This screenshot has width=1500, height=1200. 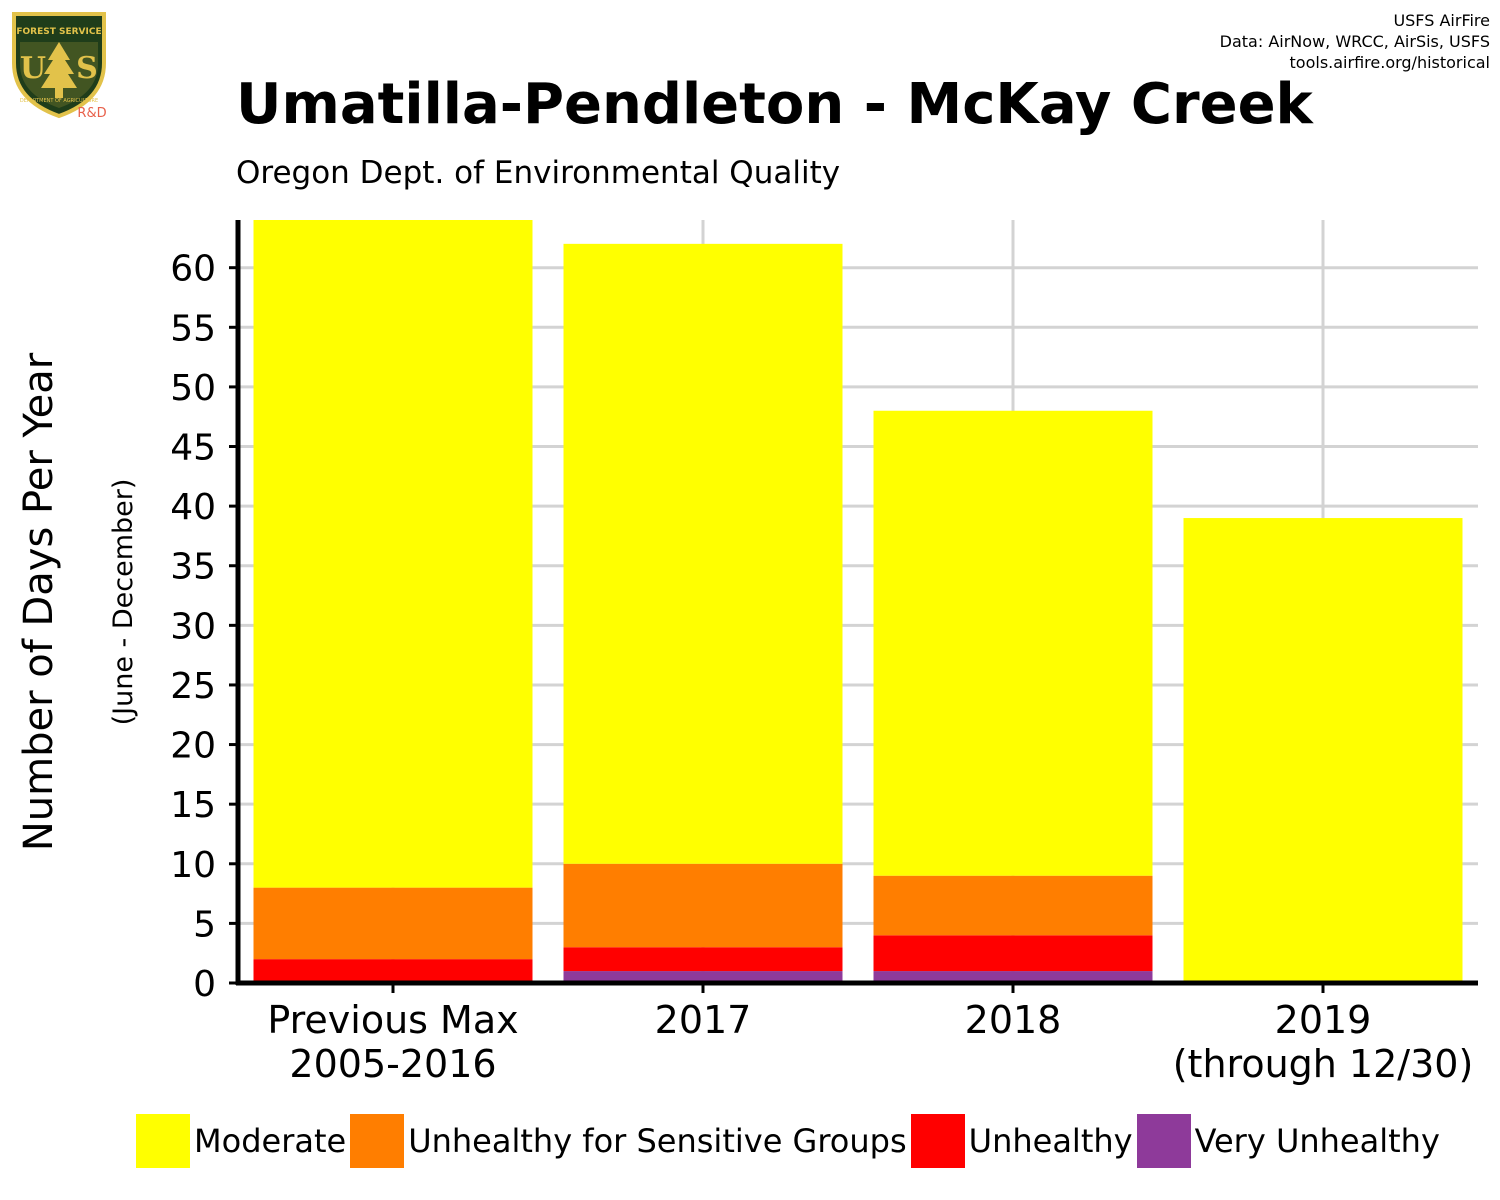 I want to click on legend-label: Very Unhealthy, so click(x=1317, y=1141).